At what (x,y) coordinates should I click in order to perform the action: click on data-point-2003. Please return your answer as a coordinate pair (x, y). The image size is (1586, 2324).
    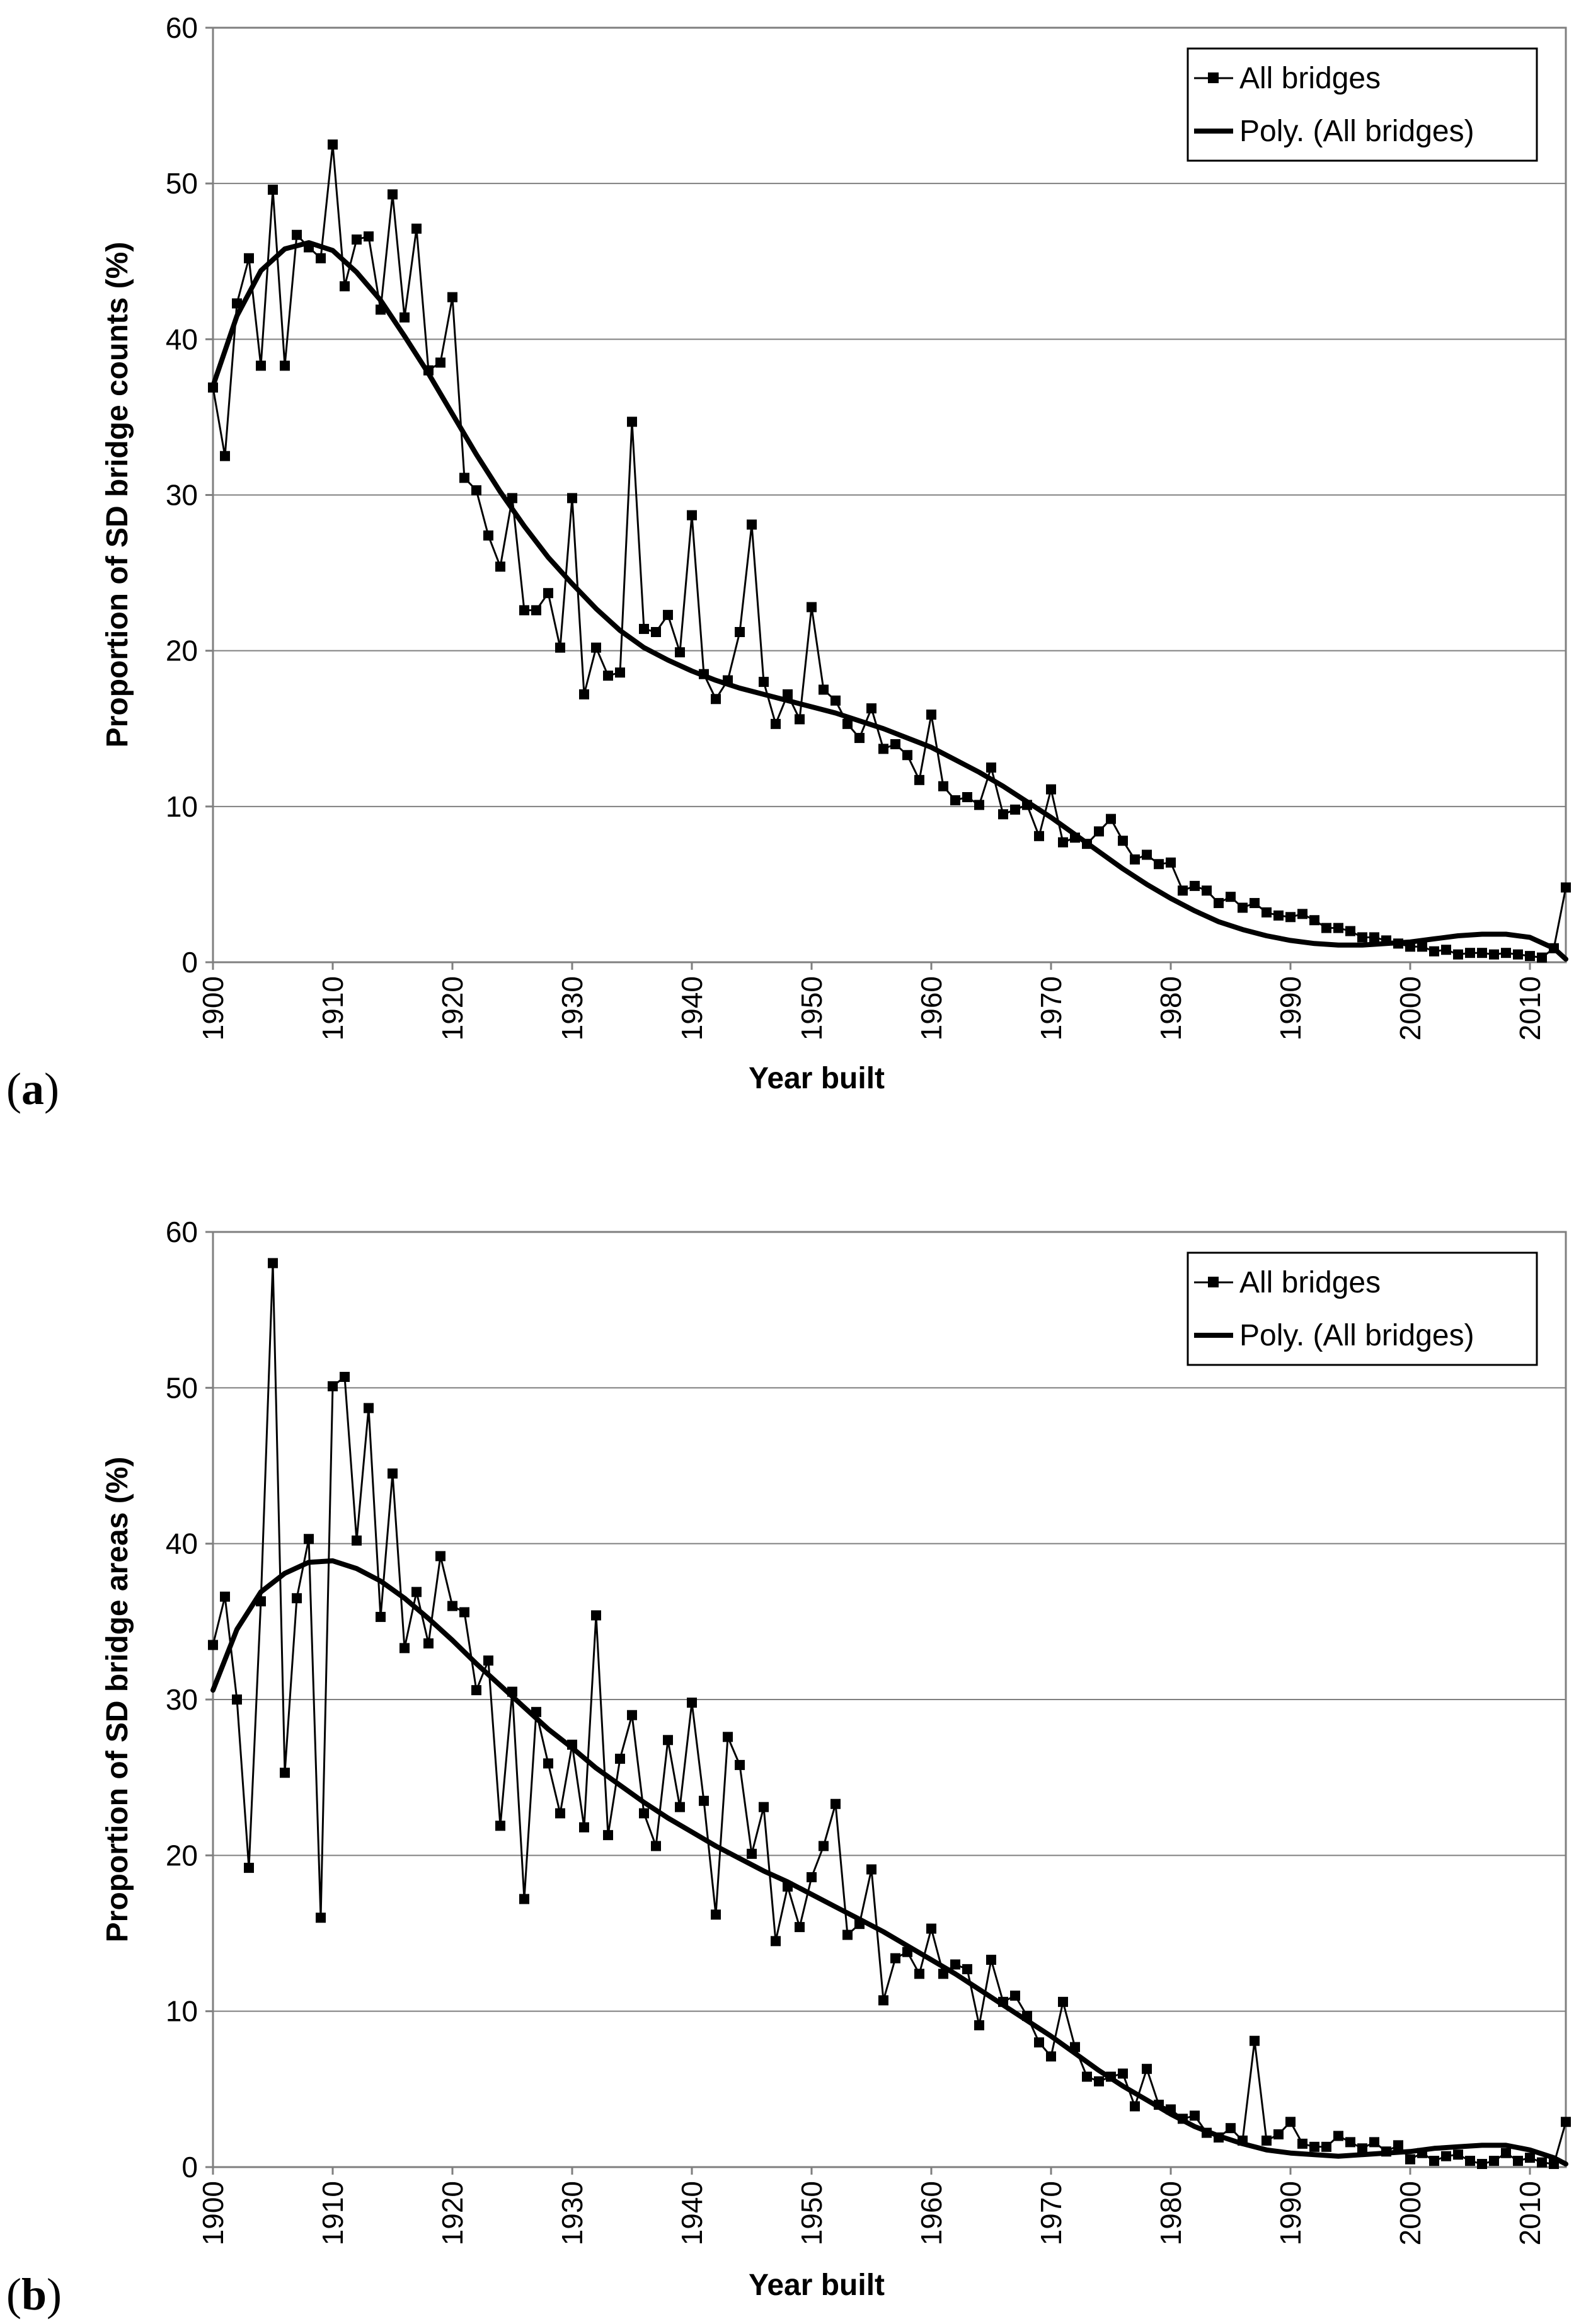
    Looking at the image, I should click on (1446, 950).